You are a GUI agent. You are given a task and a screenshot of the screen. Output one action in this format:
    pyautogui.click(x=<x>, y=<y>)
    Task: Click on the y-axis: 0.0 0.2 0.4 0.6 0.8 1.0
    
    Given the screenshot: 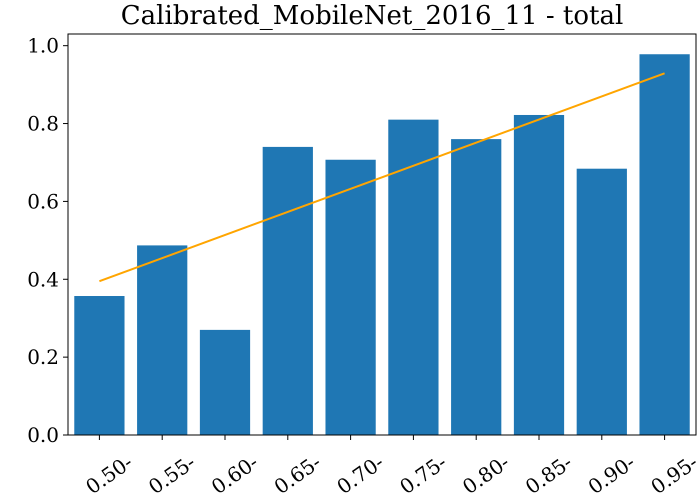 What is the action you would take?
    pyautogui.click(x=47, y=240)
    